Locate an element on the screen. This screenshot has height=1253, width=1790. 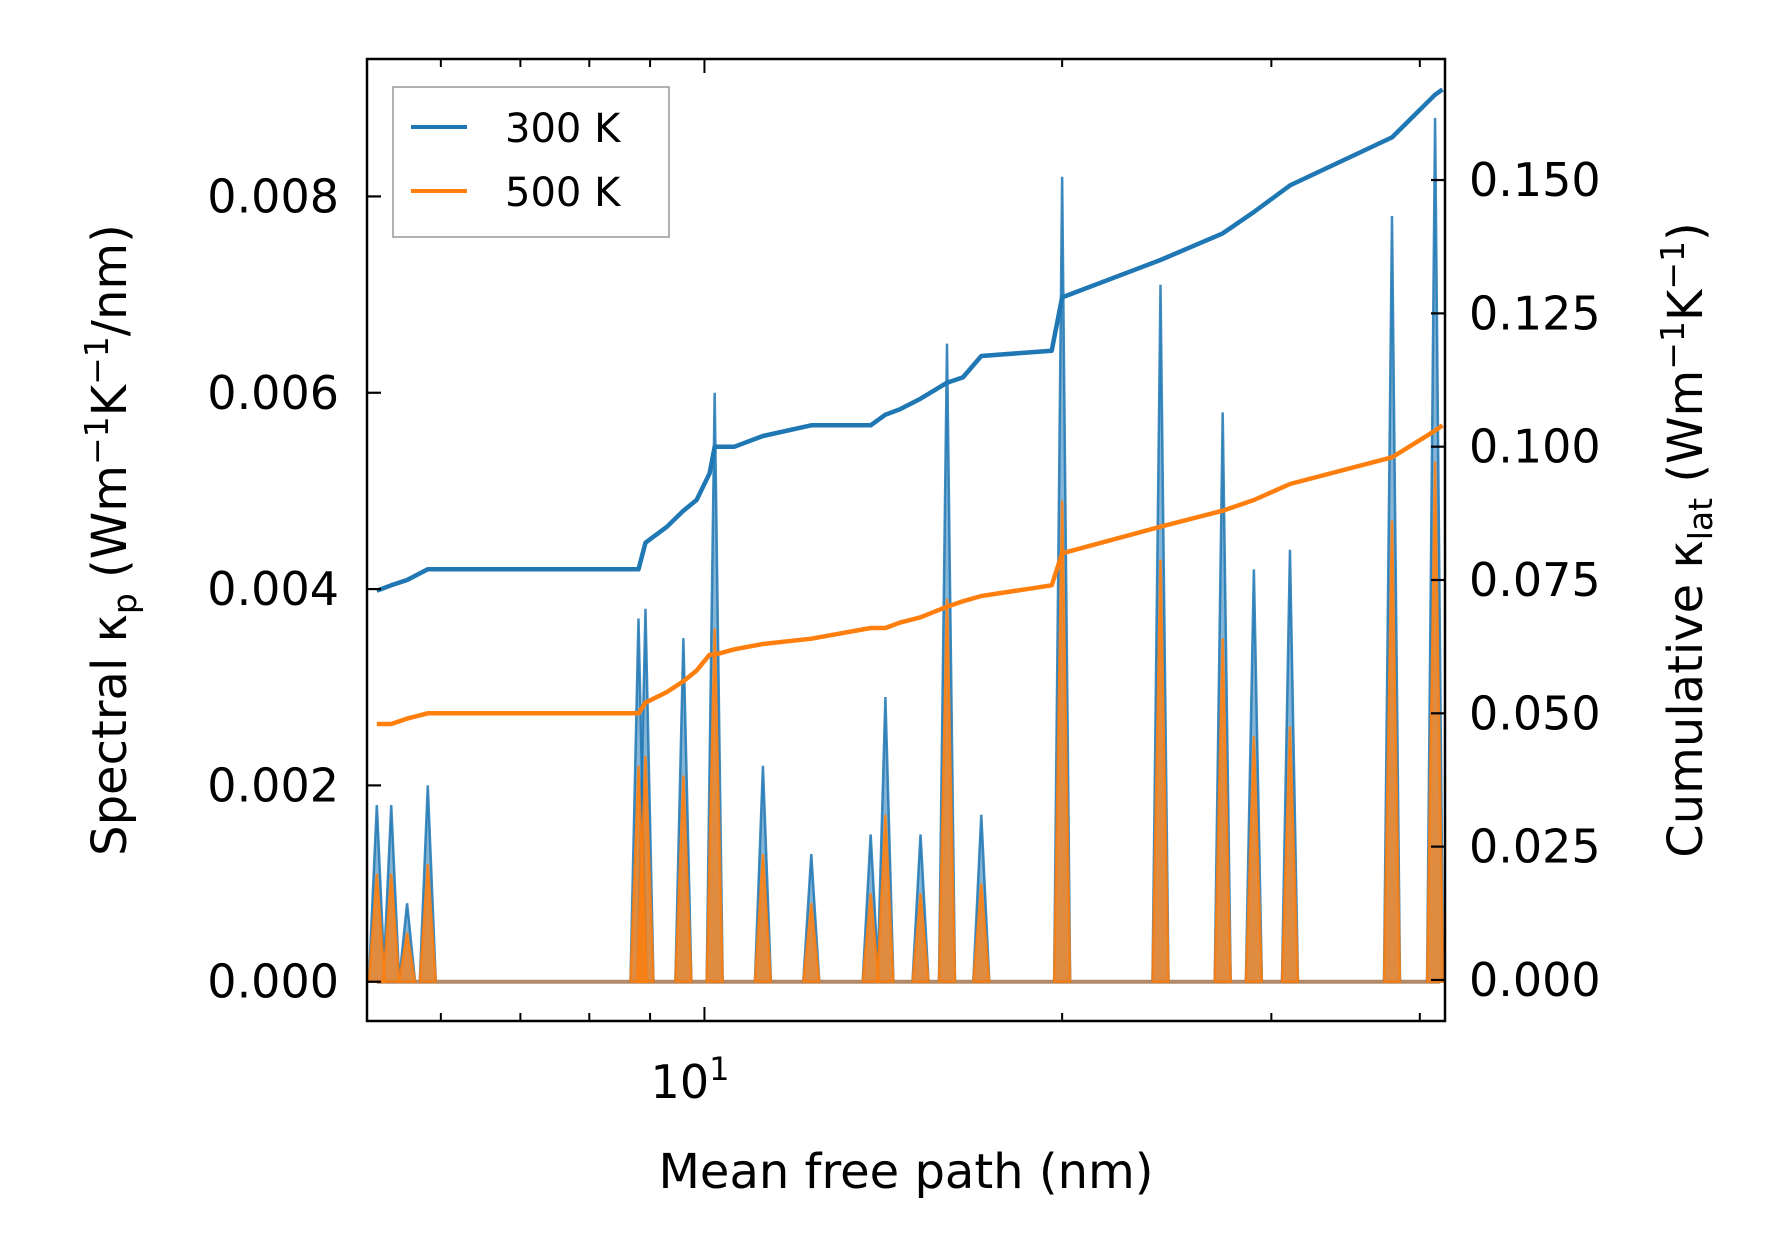
x-tick-label-10: 101 is located at coordinates (690, 1079).